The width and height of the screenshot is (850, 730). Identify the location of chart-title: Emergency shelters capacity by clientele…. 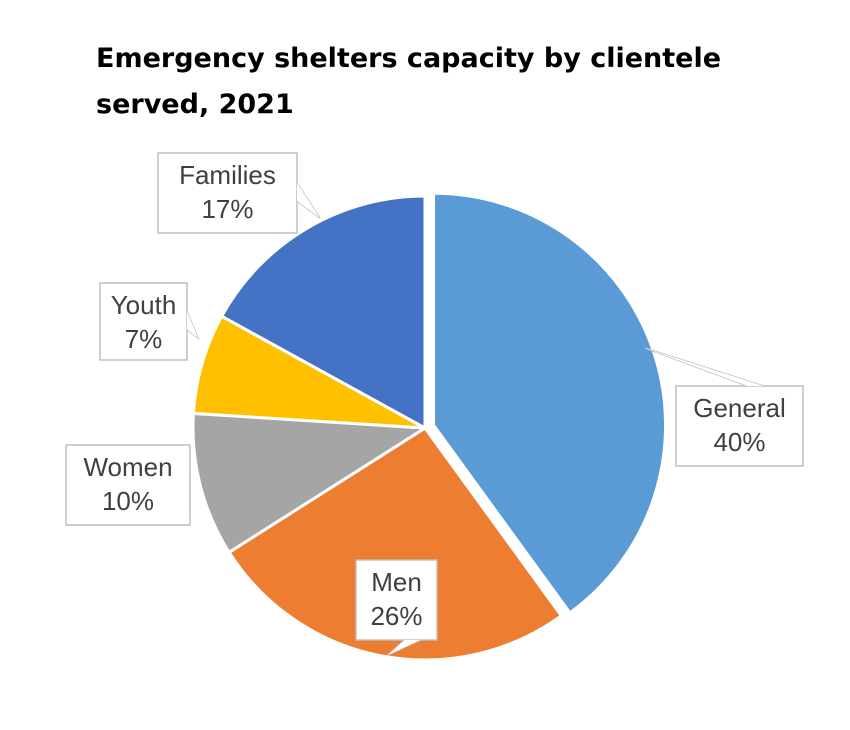
(409, 81).